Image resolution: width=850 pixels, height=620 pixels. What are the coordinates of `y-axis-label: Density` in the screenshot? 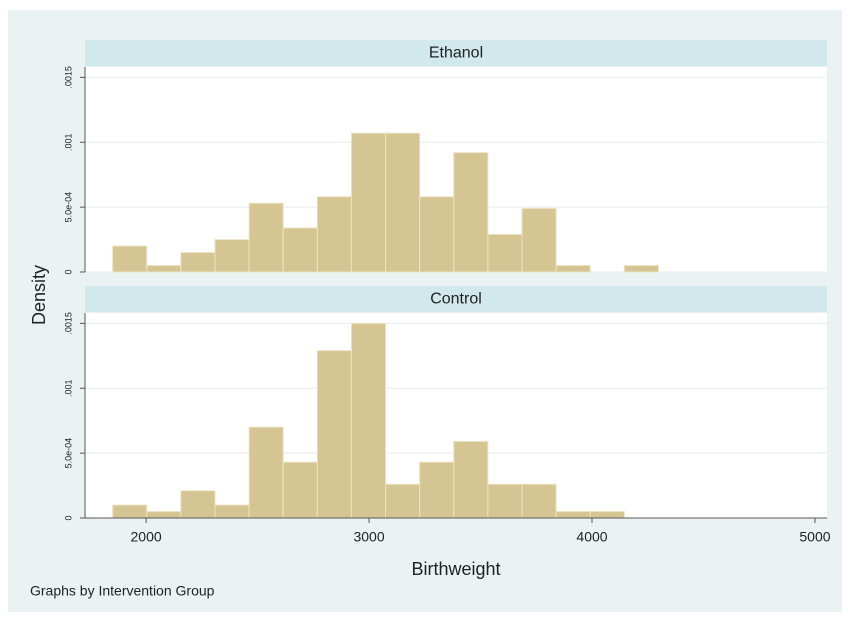 It's located at (39, 295).